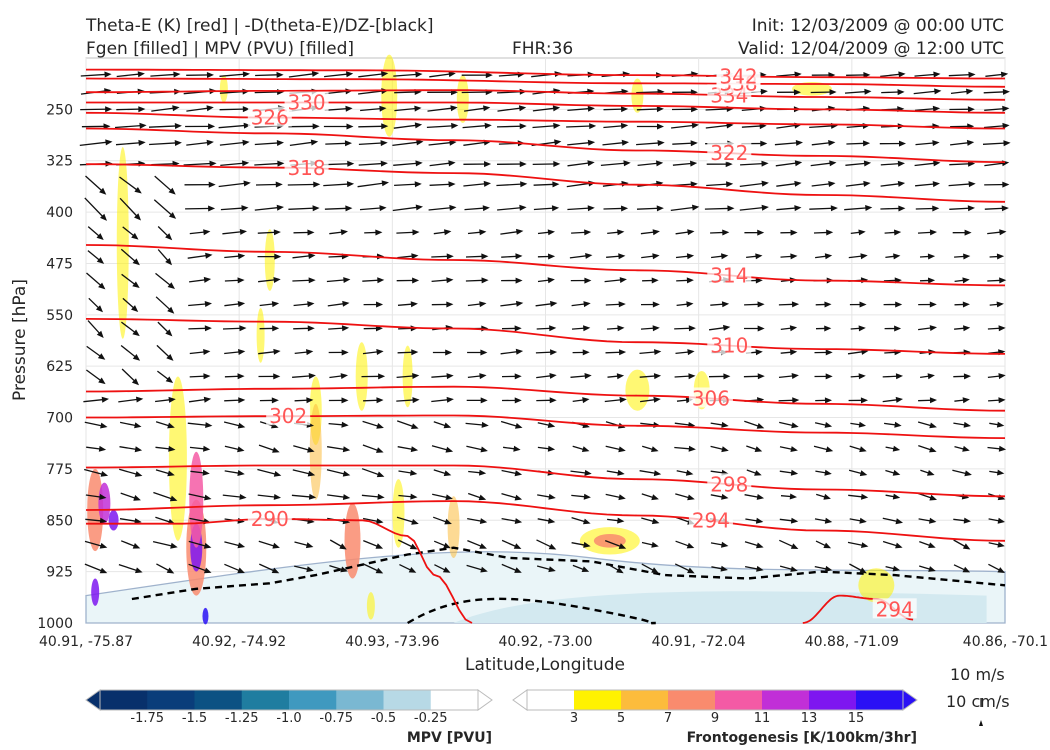 This screenshot has height=750, width=1050. Describe the element at coordinates (711, 398) in the screenshot. I see `theta-e-contour-label: 306` at that location.